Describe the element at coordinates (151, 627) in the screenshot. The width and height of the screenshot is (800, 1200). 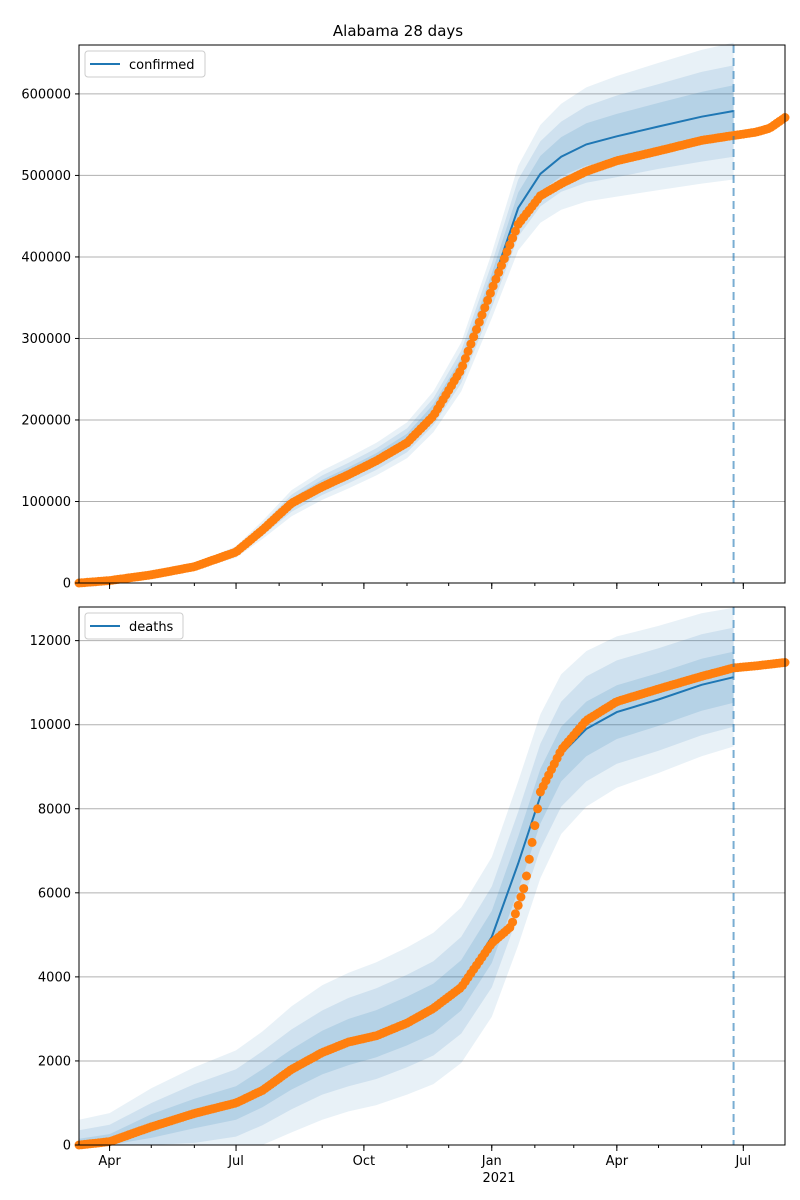
I see `legend-label: deaths` at that location.